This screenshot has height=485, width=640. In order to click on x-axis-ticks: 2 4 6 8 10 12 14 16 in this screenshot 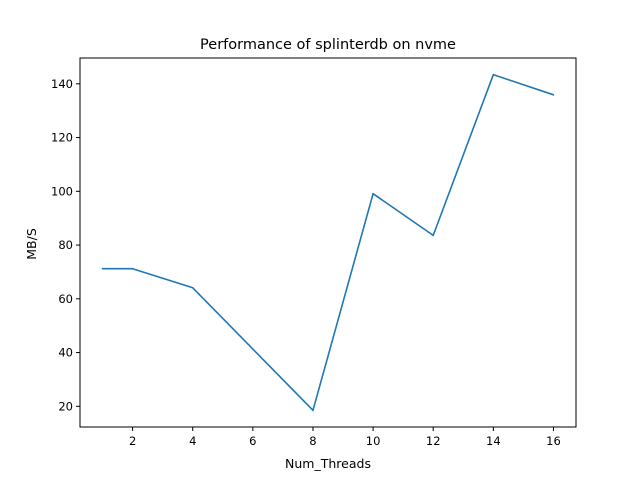, I will do `click(345, 437)`.